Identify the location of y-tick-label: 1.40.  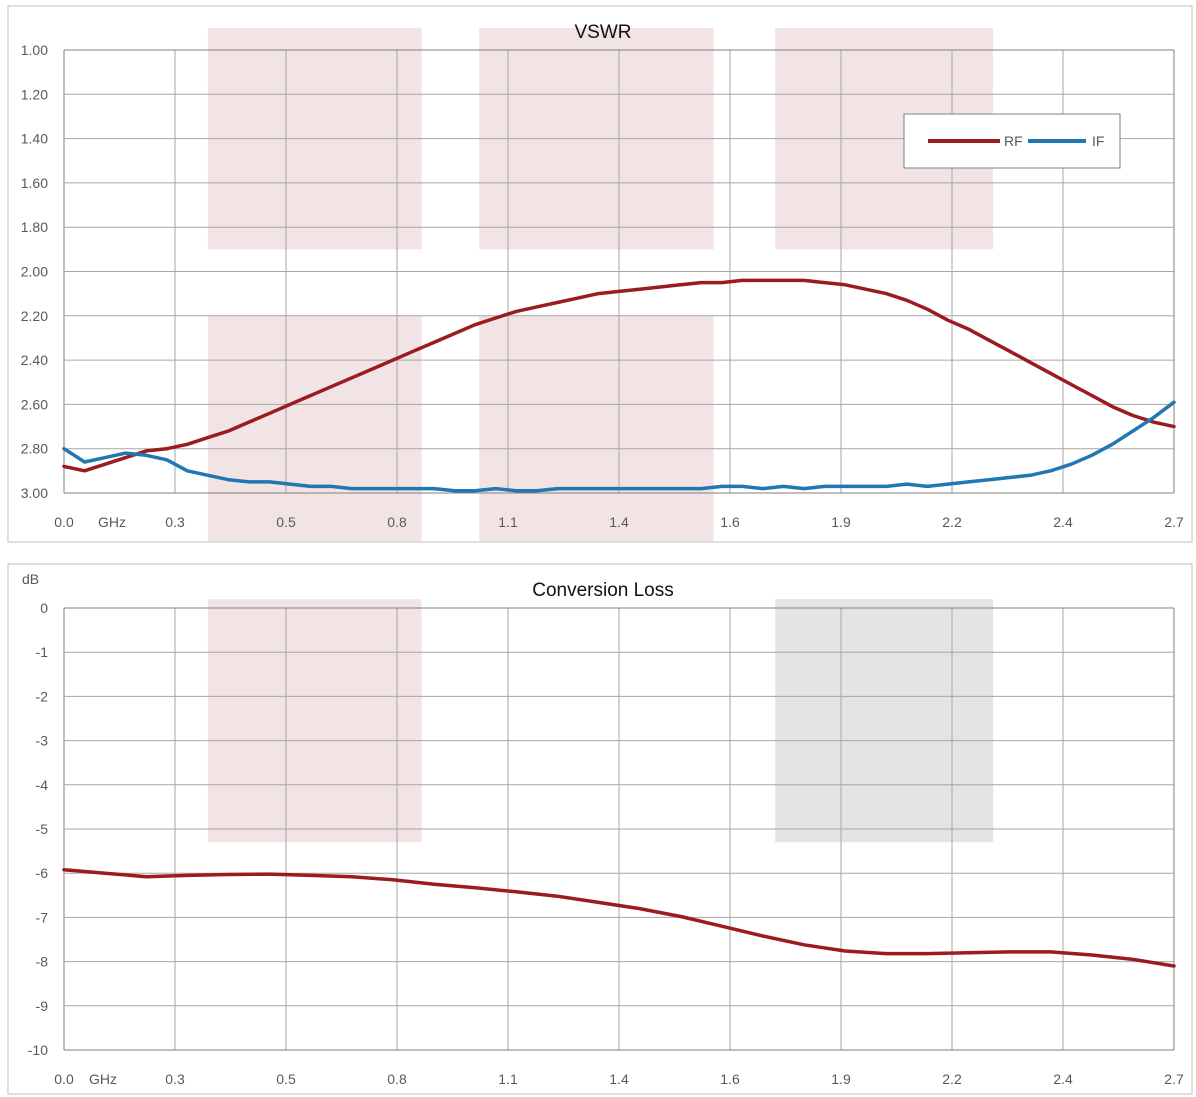
(34, 139).